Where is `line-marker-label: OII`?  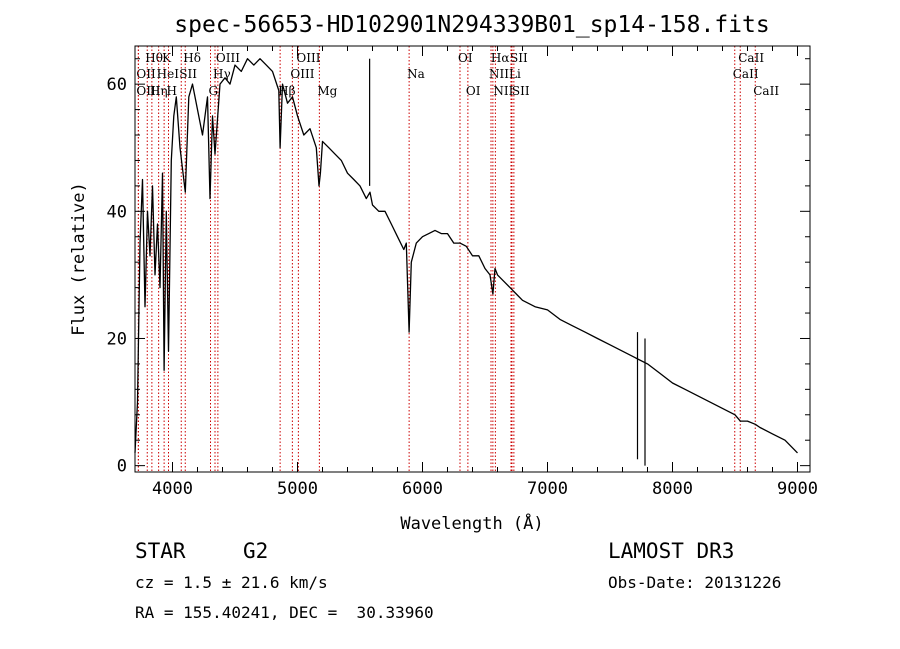
line-marker-label: OII is located at coordinates (146, 74).